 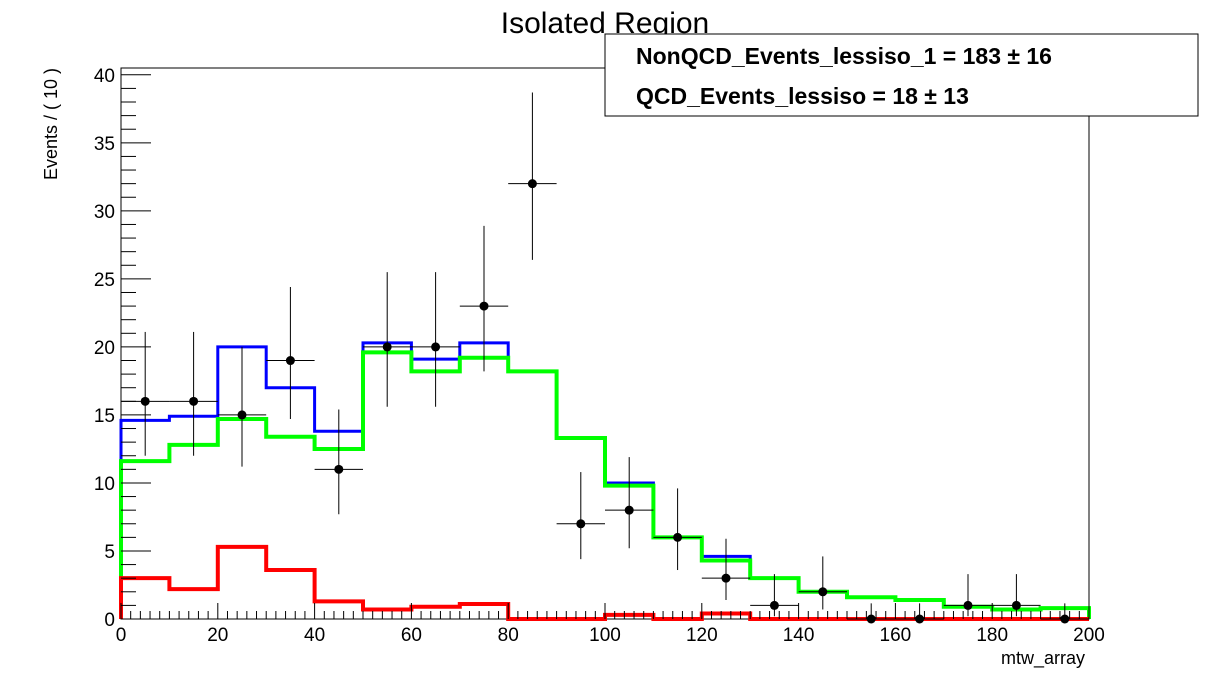 What do you see at coordinates (1043, 658) in the screenshot?
I see `x-axis-title: mtw_array` at bounding box center [1043, 658].